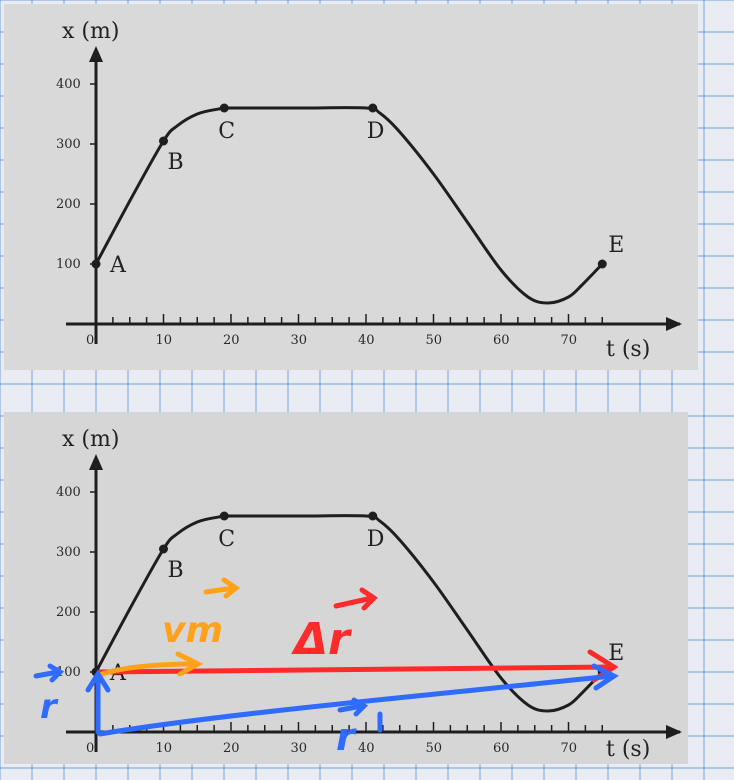 The height and width of the screenshot is (780, 734). I want to click on blue-up-arrowhead-icon, so click(98, 681).